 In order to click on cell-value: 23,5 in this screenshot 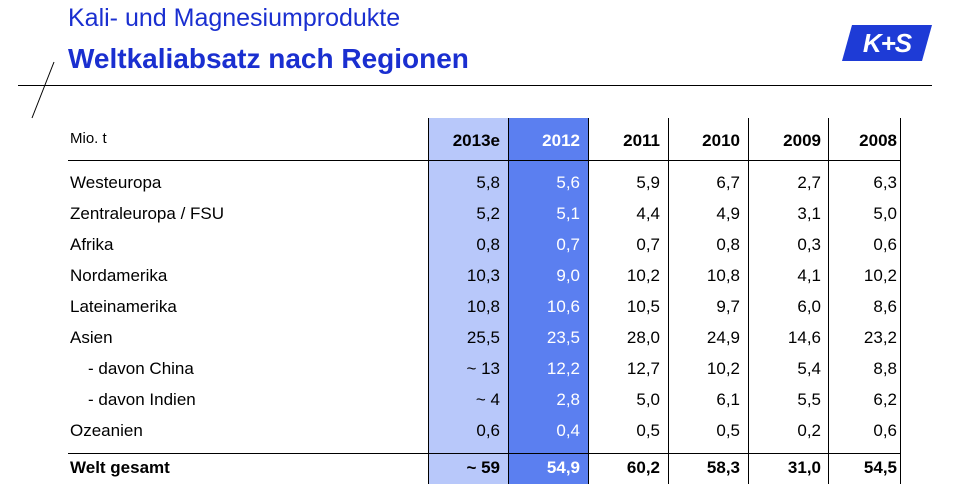, I will do `click(563, 337)`.